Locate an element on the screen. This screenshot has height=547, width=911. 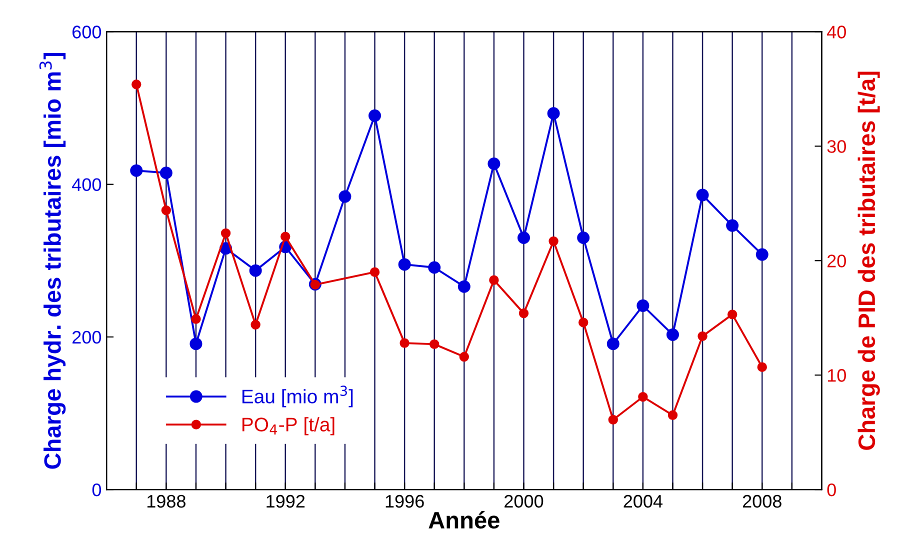
y-tick-label: 200 is located at coordinates (87, 337).